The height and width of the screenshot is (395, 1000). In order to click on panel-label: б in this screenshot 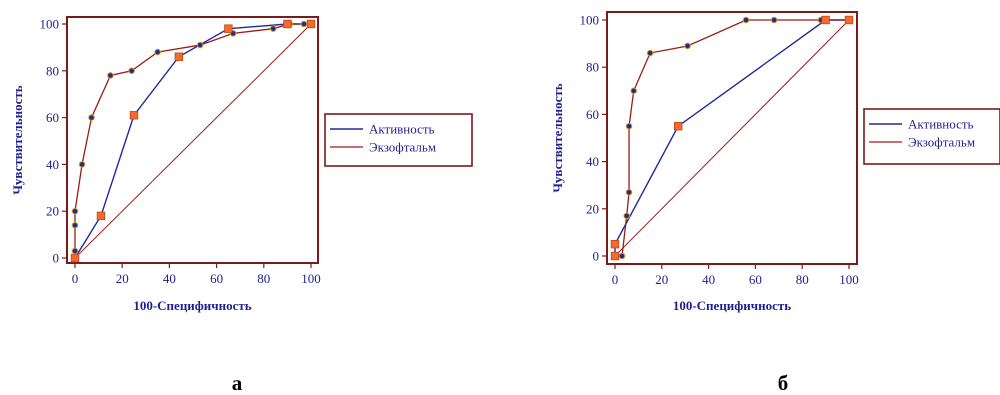, I will do `click(783, 383)`.